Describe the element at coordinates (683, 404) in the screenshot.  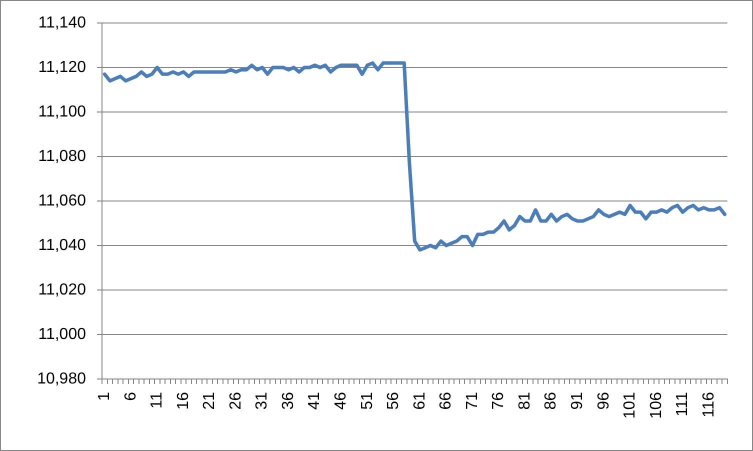
I see `x-tick-label: 111` at that location.